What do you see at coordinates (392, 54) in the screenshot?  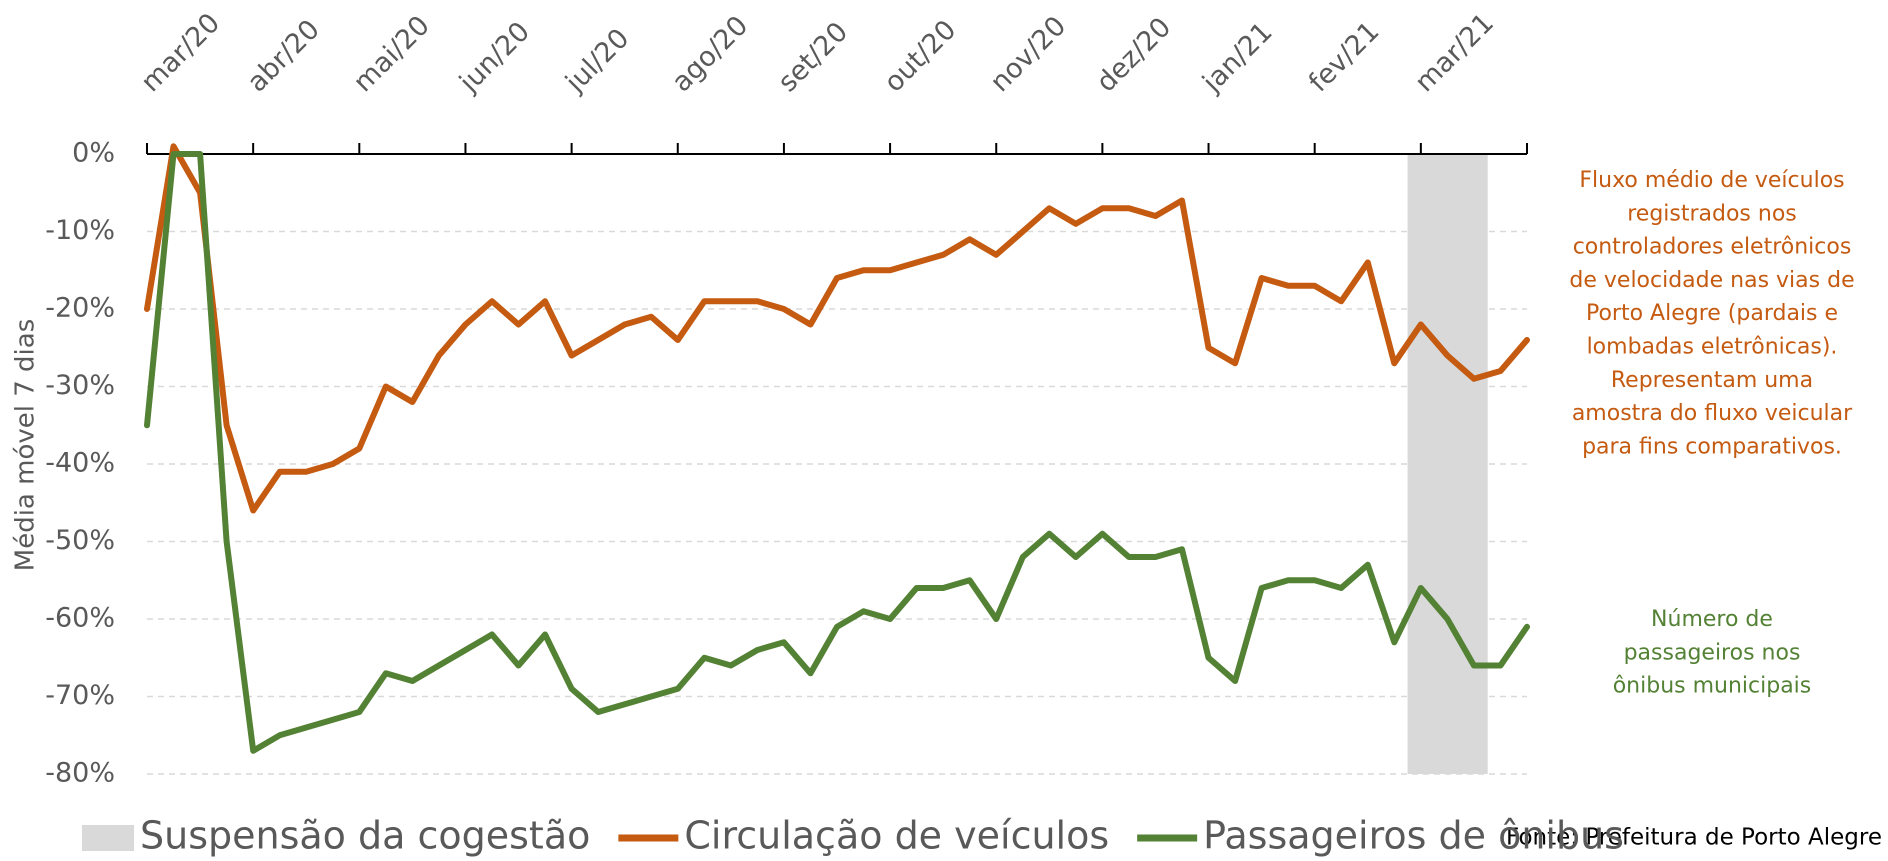 I see `x-tick-label: mai/20` at bounding box center [392, 54].